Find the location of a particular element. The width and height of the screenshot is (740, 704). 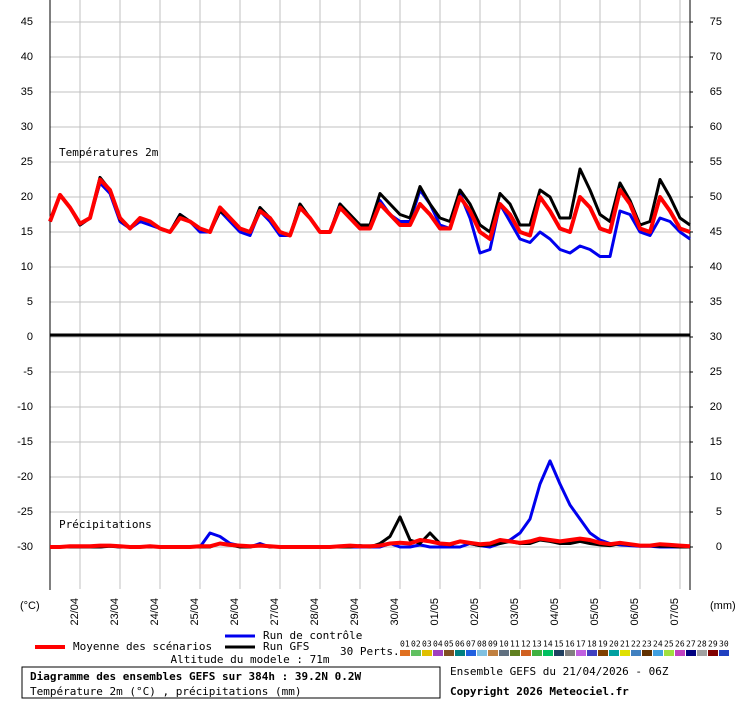

y-tick-label: 10 is located at coordinates (27, 267).